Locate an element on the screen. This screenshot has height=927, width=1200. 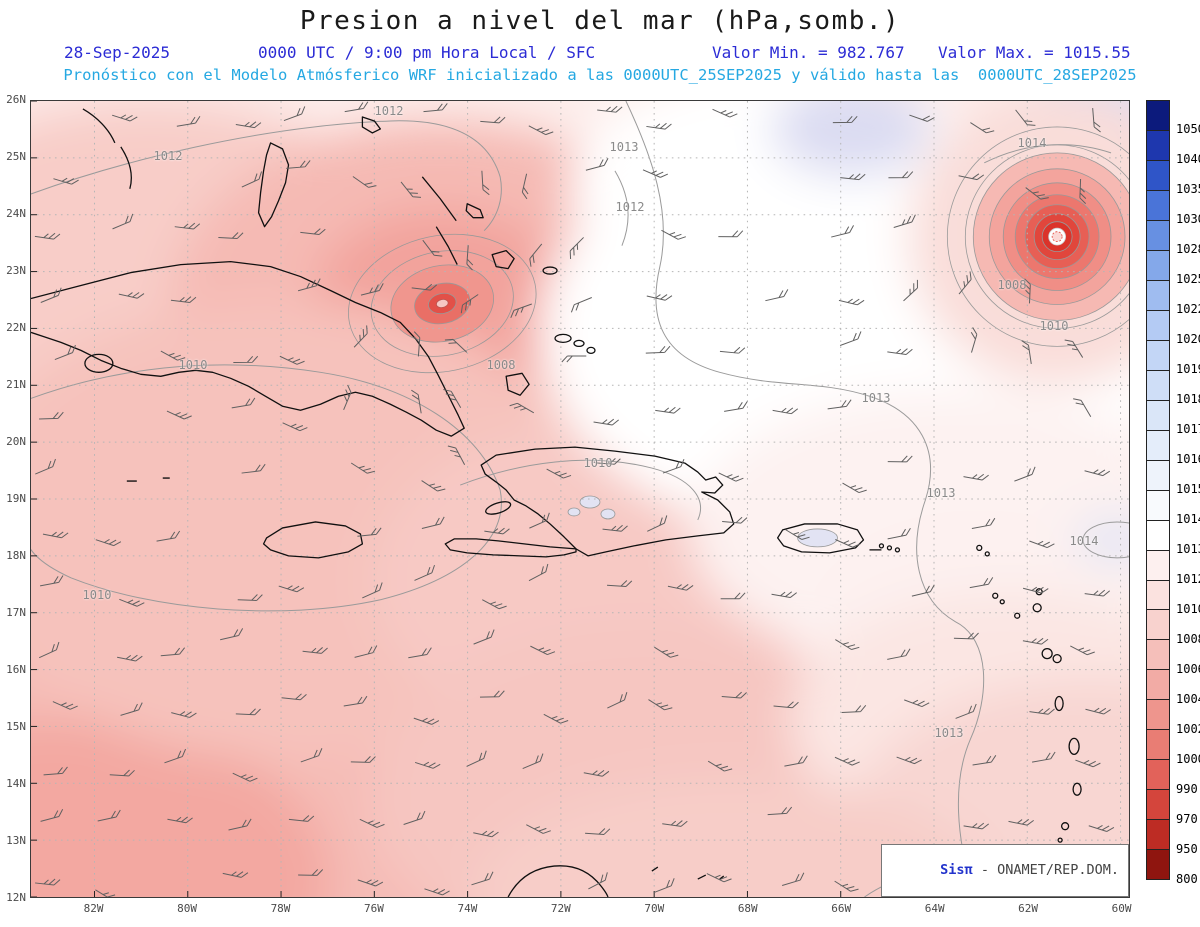
lon-axis-label: 70W is located at coordinates (654, 908).